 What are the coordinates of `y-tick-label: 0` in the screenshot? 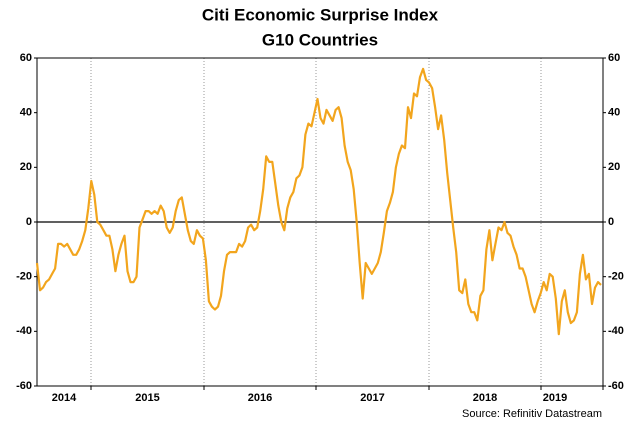 It's located at (29, 222).